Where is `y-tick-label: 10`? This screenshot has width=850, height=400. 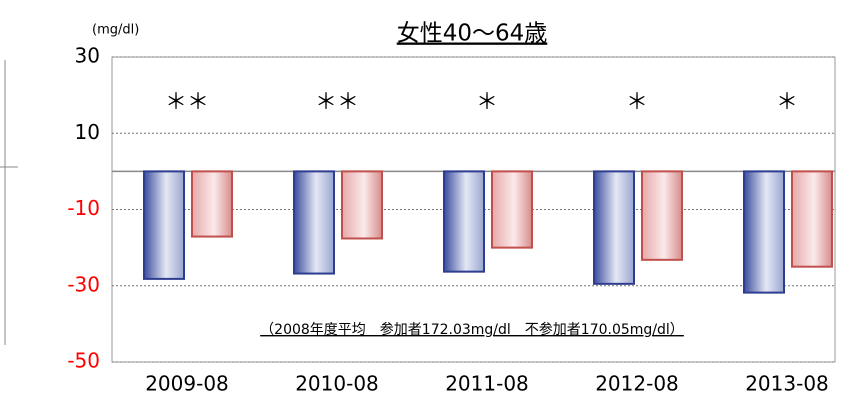 y-tick-label: 10 is located at coordinates (87, 132).